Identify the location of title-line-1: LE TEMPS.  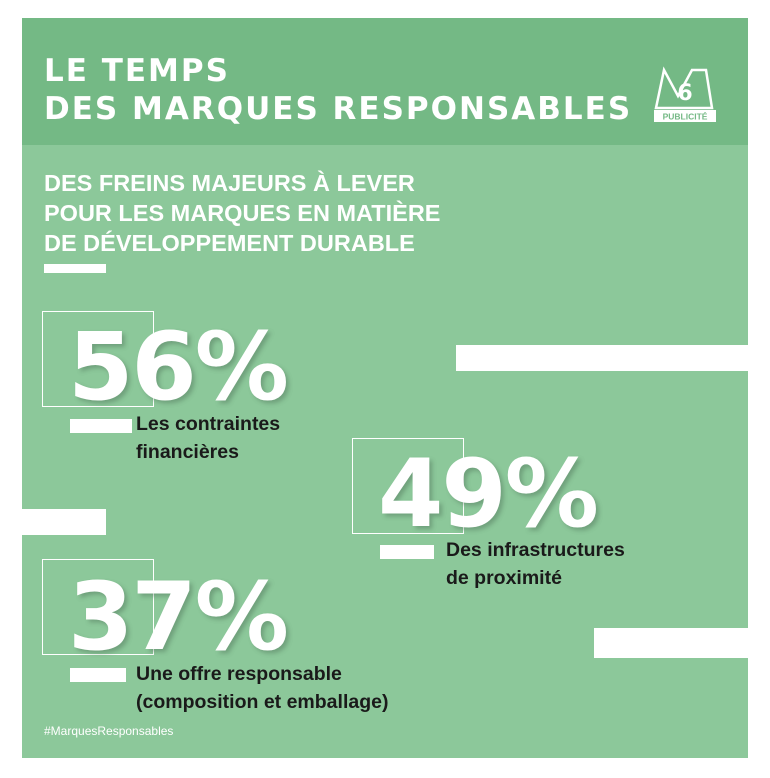
(137, 71).